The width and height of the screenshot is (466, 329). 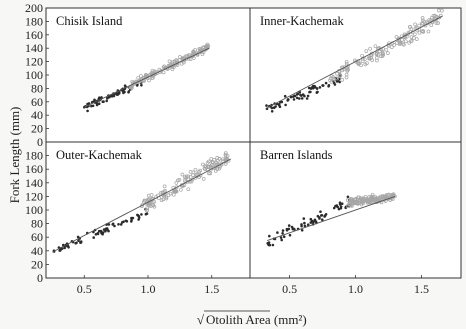 I want to click on y-tick-label: 80, so click(x=37, y=88).